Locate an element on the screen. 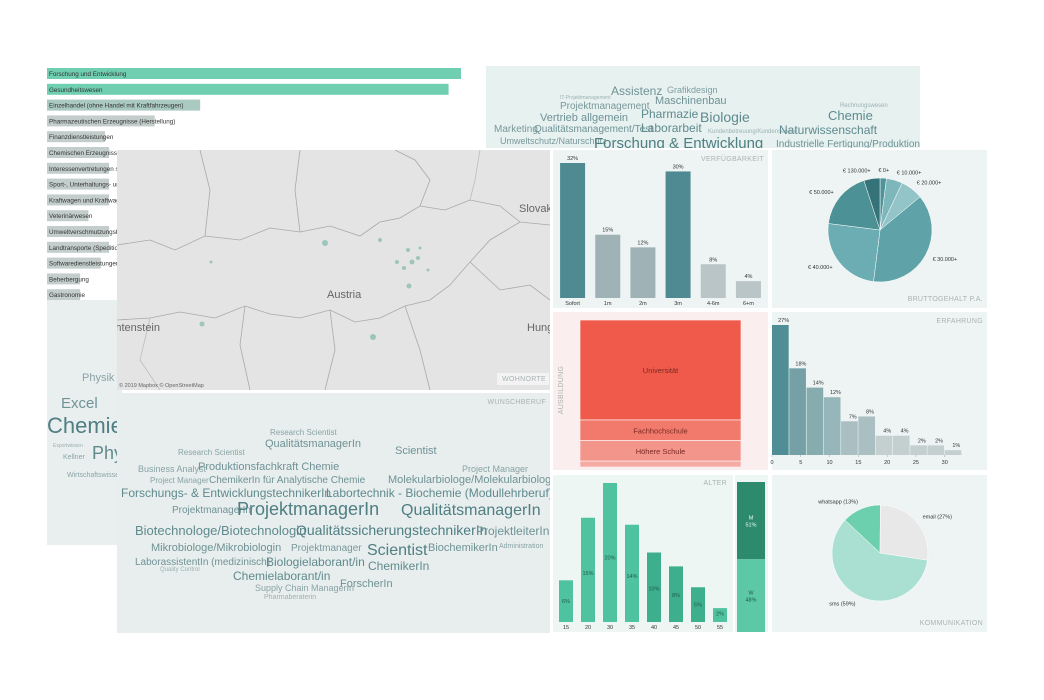 The width and height of the screenshot is (1044, 700). slice-label: sms (59%) is located at coordinates (842, 604).